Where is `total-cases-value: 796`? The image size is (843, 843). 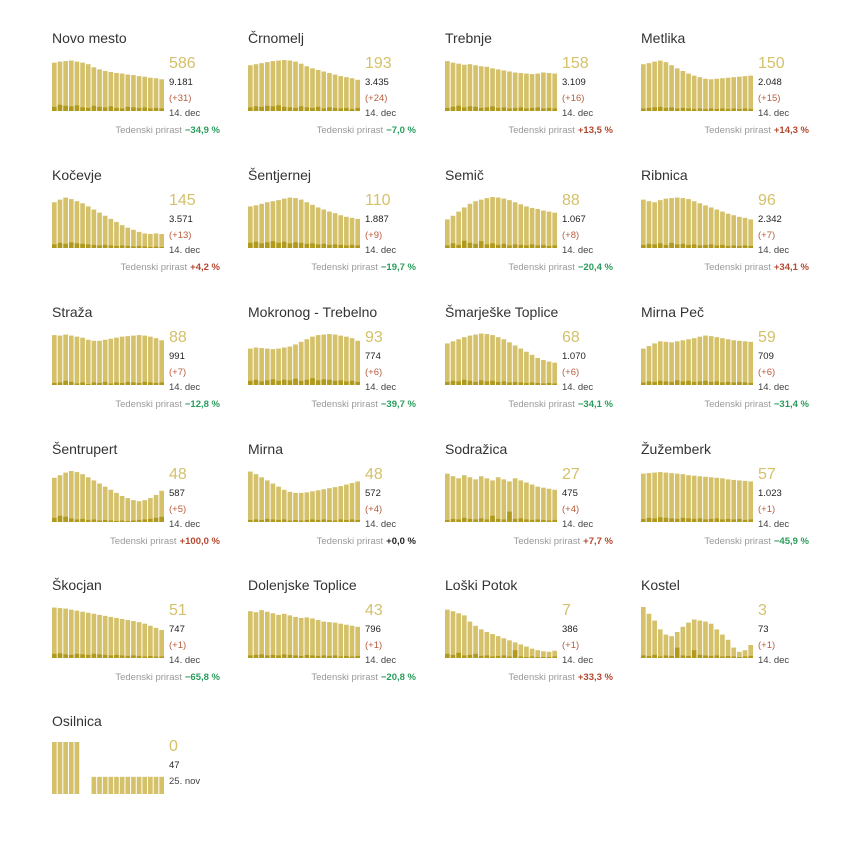
total-cases-value: 796 is located at coordinates (373, 629).